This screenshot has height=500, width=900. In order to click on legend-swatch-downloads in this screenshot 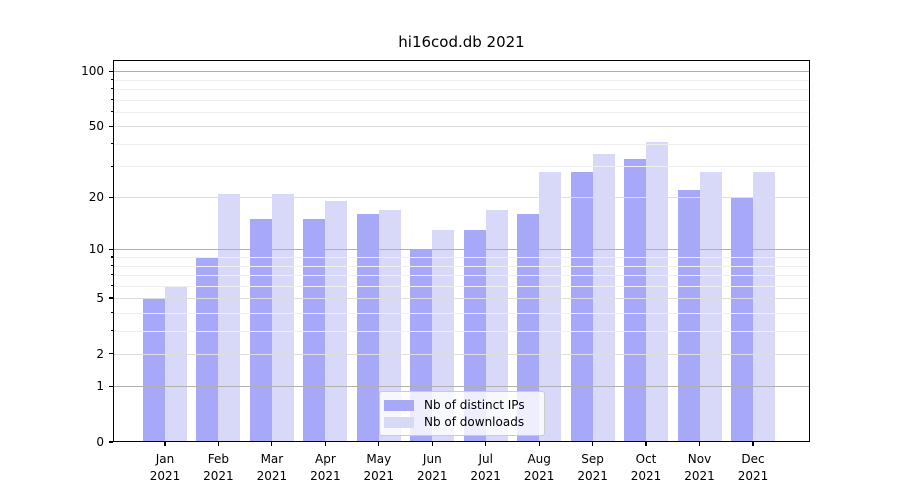, I will do `click(399, 422)`.